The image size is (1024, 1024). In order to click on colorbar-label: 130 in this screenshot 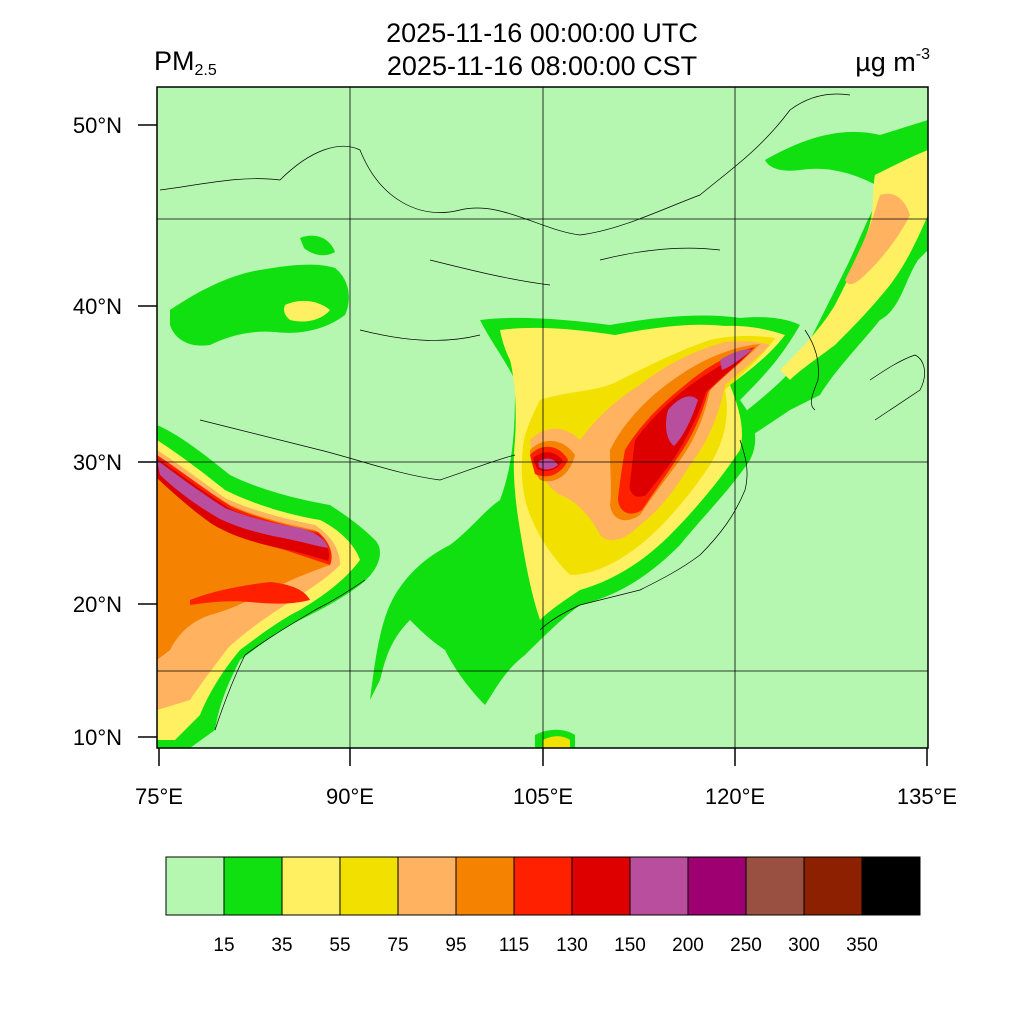, I will do `click(572, 945)`.